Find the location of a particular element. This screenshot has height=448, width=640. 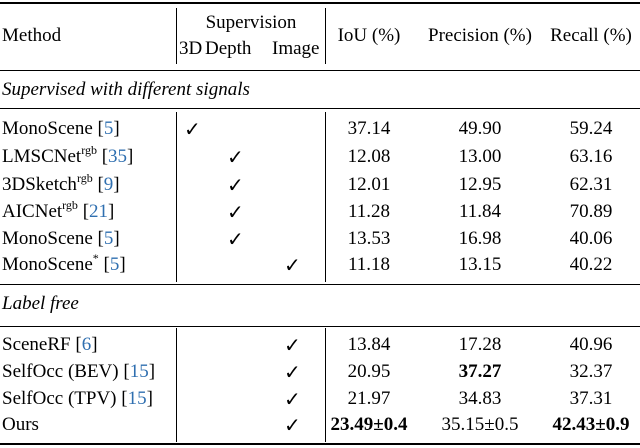

method-divider is located at coordinates (176, 385).